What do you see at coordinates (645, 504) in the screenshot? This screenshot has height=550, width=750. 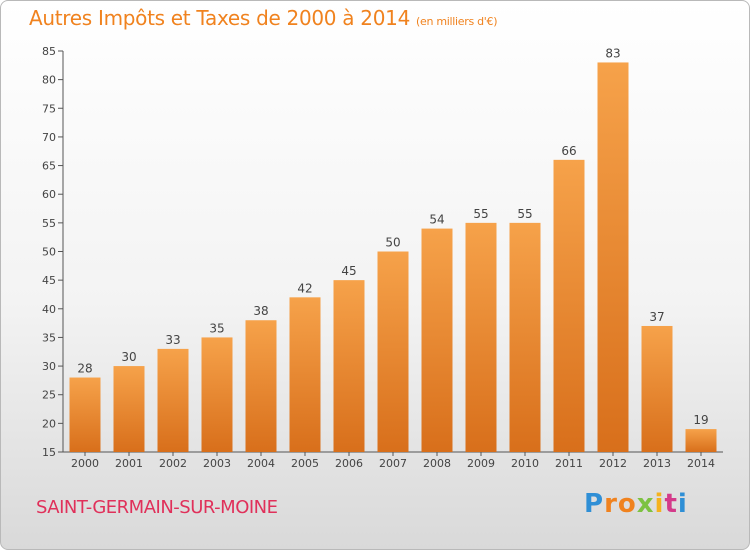 I see `logo-letter: x` at bounding box center [645, 504].